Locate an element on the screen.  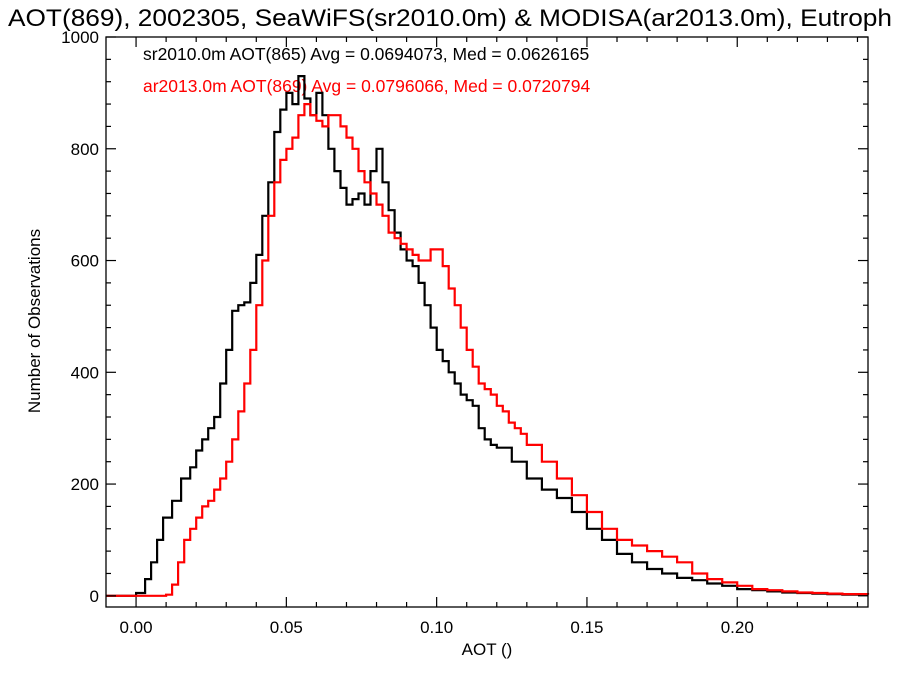
y-tick-label: 600 is located at coordinates (85, 261).